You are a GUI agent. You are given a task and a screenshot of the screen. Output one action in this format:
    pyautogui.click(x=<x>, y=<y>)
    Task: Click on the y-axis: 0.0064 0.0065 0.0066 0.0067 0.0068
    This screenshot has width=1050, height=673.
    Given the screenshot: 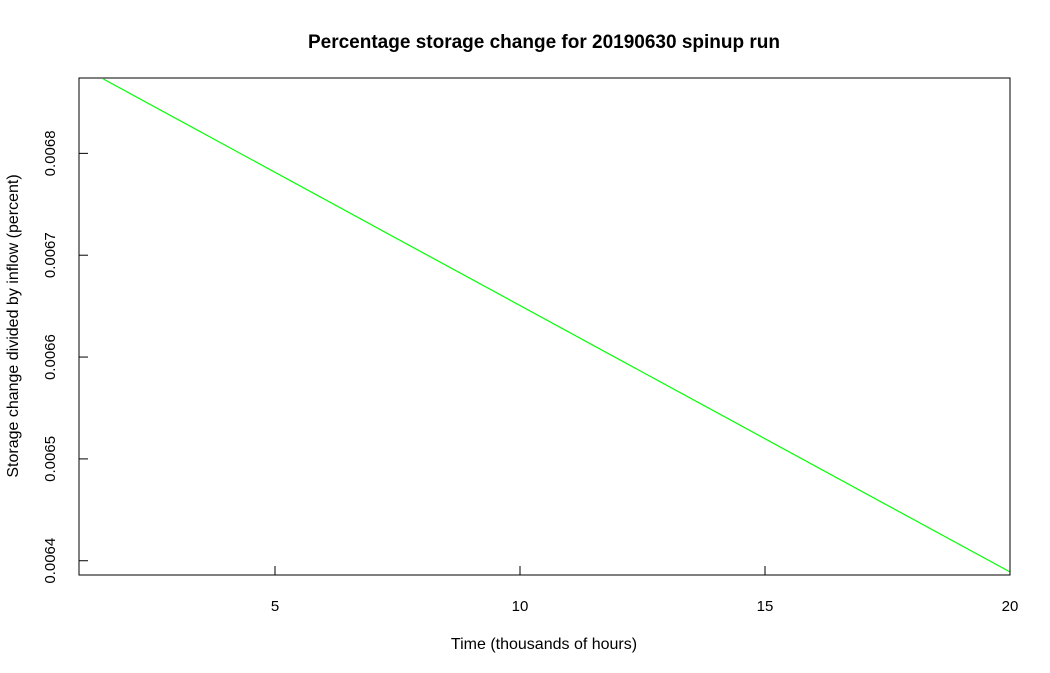 What is the action you would take?
    pyautogui.click(x=65, y=357)
    